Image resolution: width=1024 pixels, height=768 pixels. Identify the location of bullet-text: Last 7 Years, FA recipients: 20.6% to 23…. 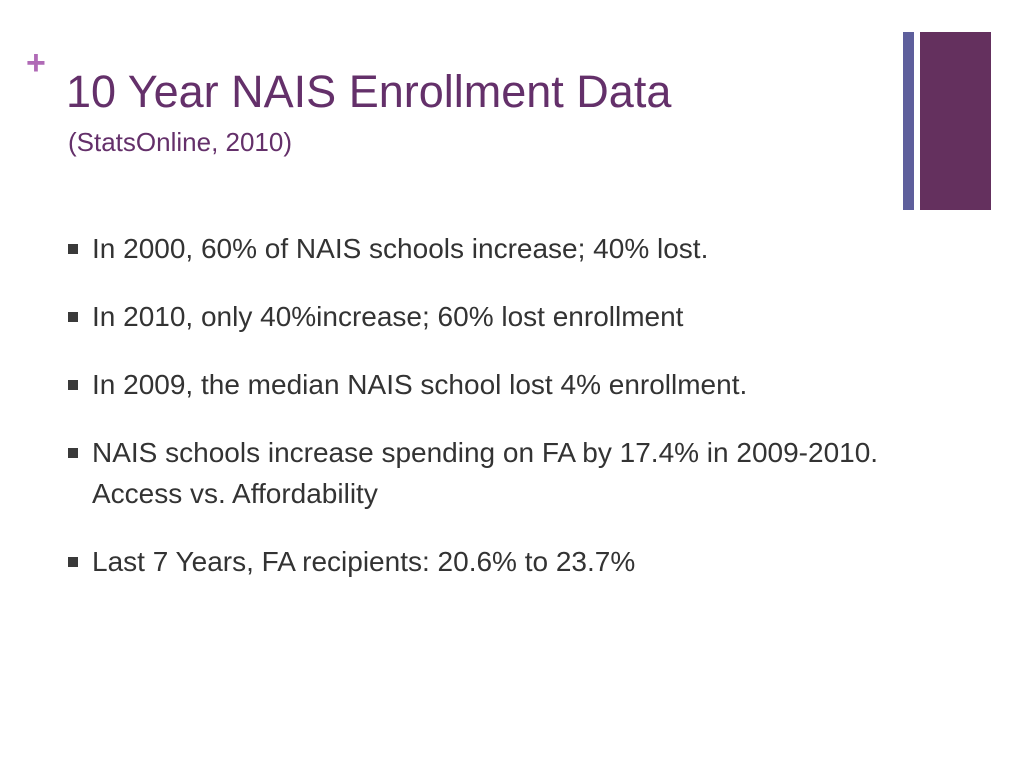
(364, 561).